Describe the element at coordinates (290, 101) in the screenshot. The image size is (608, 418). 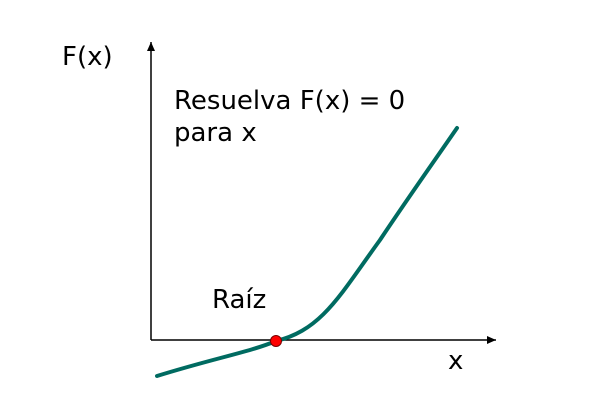
I see `equation-text-line1: Resuelva F(x) = 0` at that location.